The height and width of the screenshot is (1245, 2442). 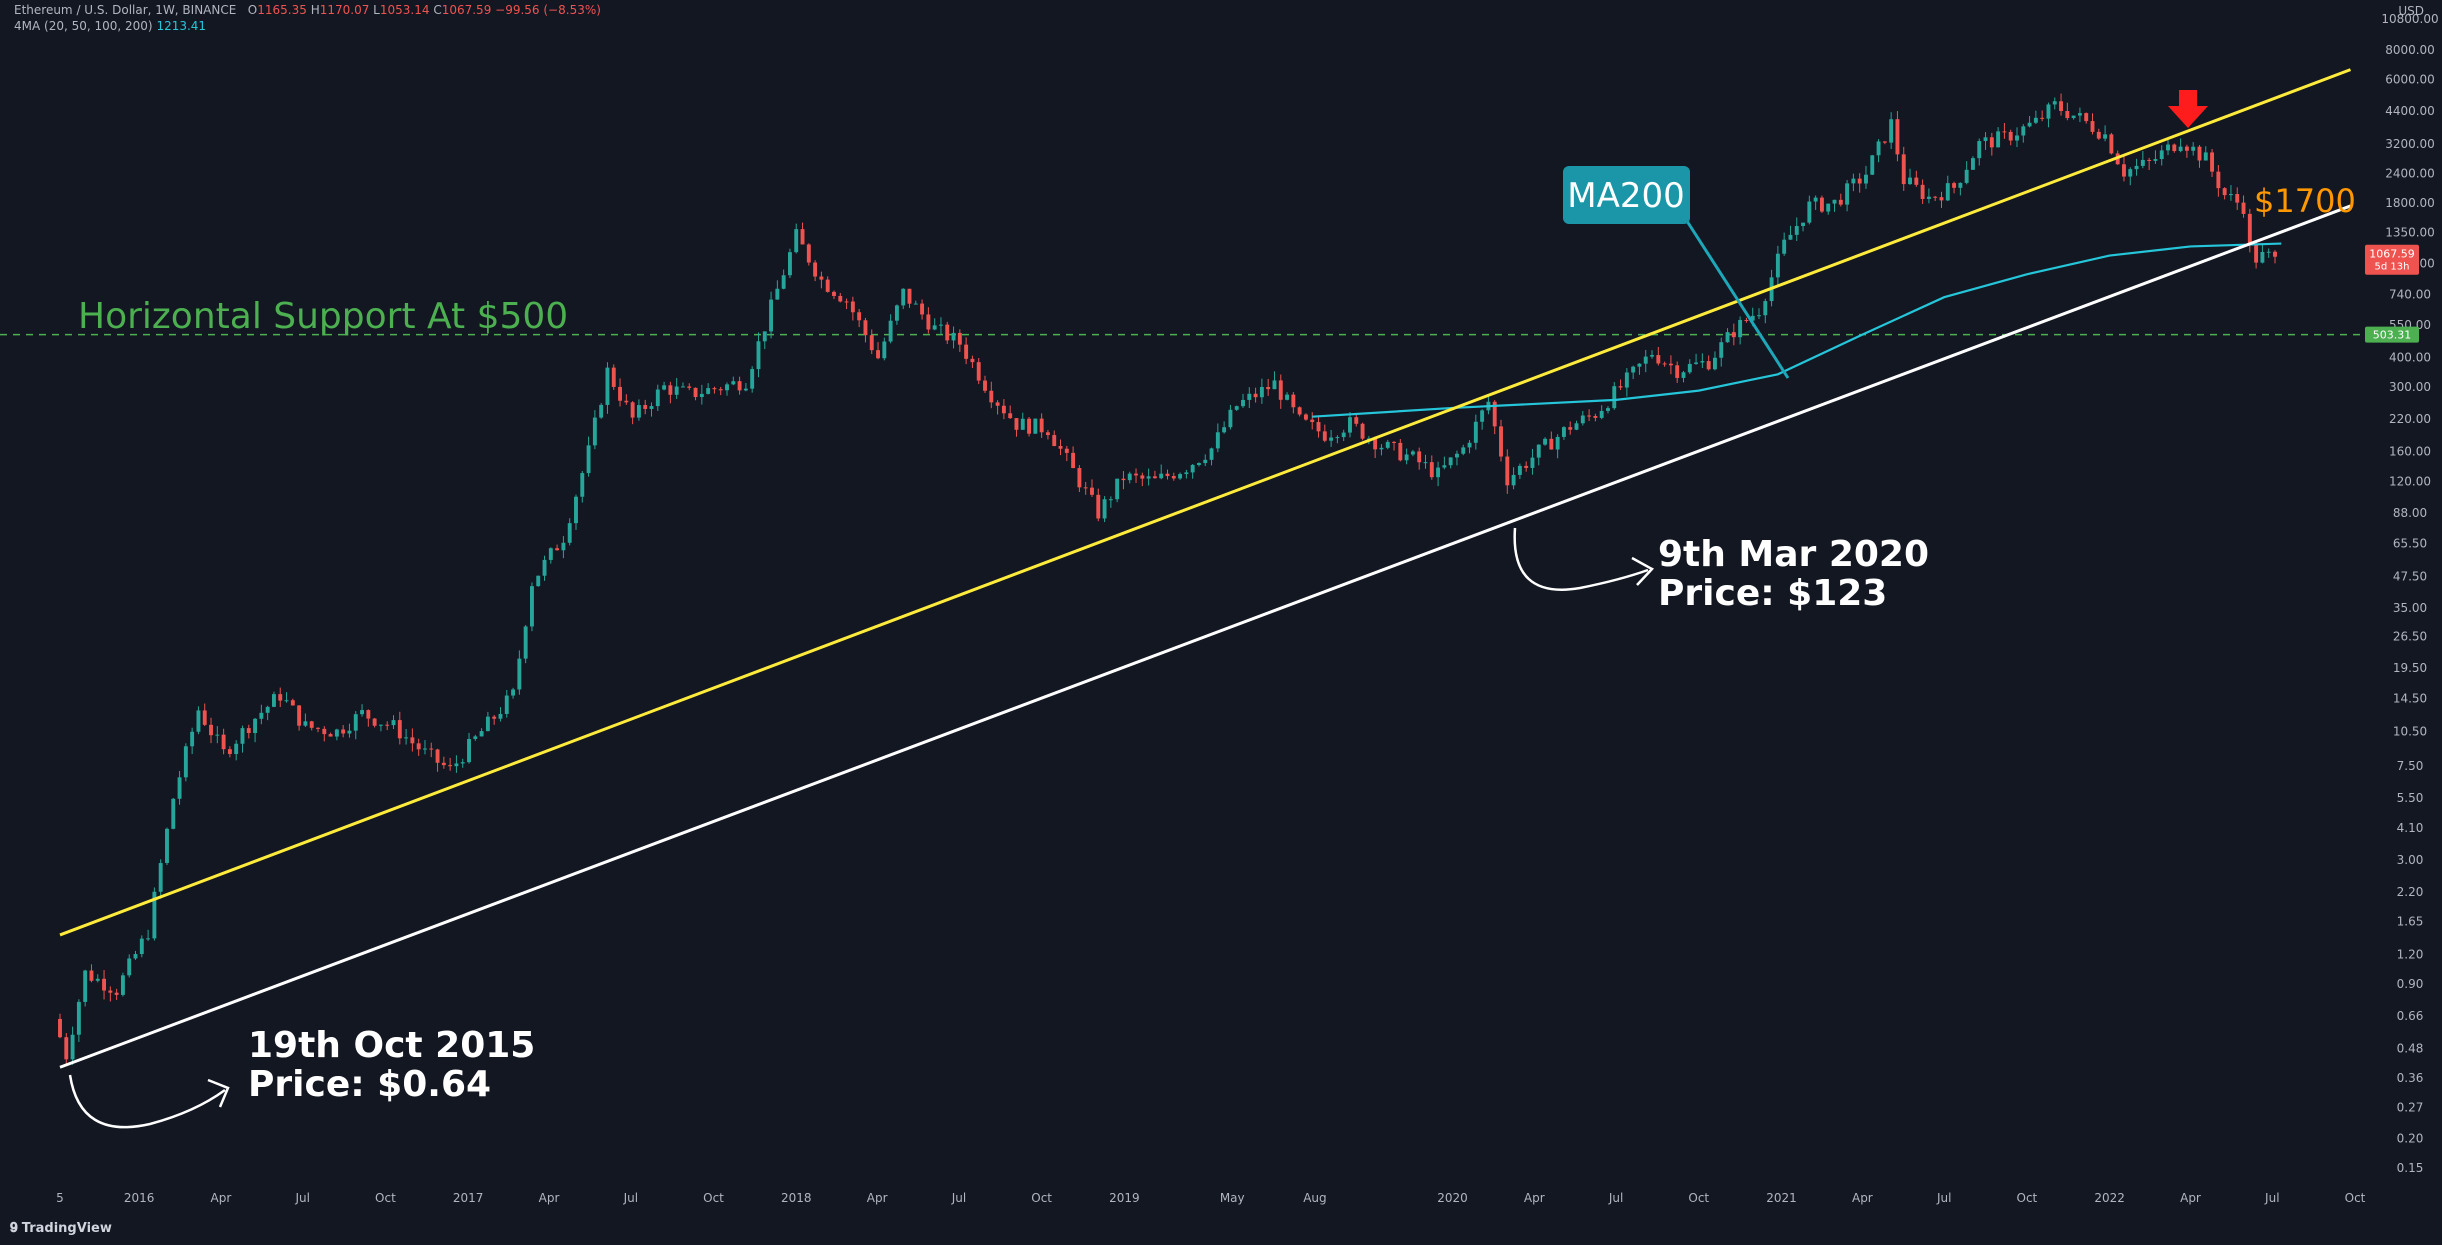 What do you see at coordinates (2410, 608) in the screenshot?
I see `y-tick-label: 35.00` at bounding box center [2410, 608].